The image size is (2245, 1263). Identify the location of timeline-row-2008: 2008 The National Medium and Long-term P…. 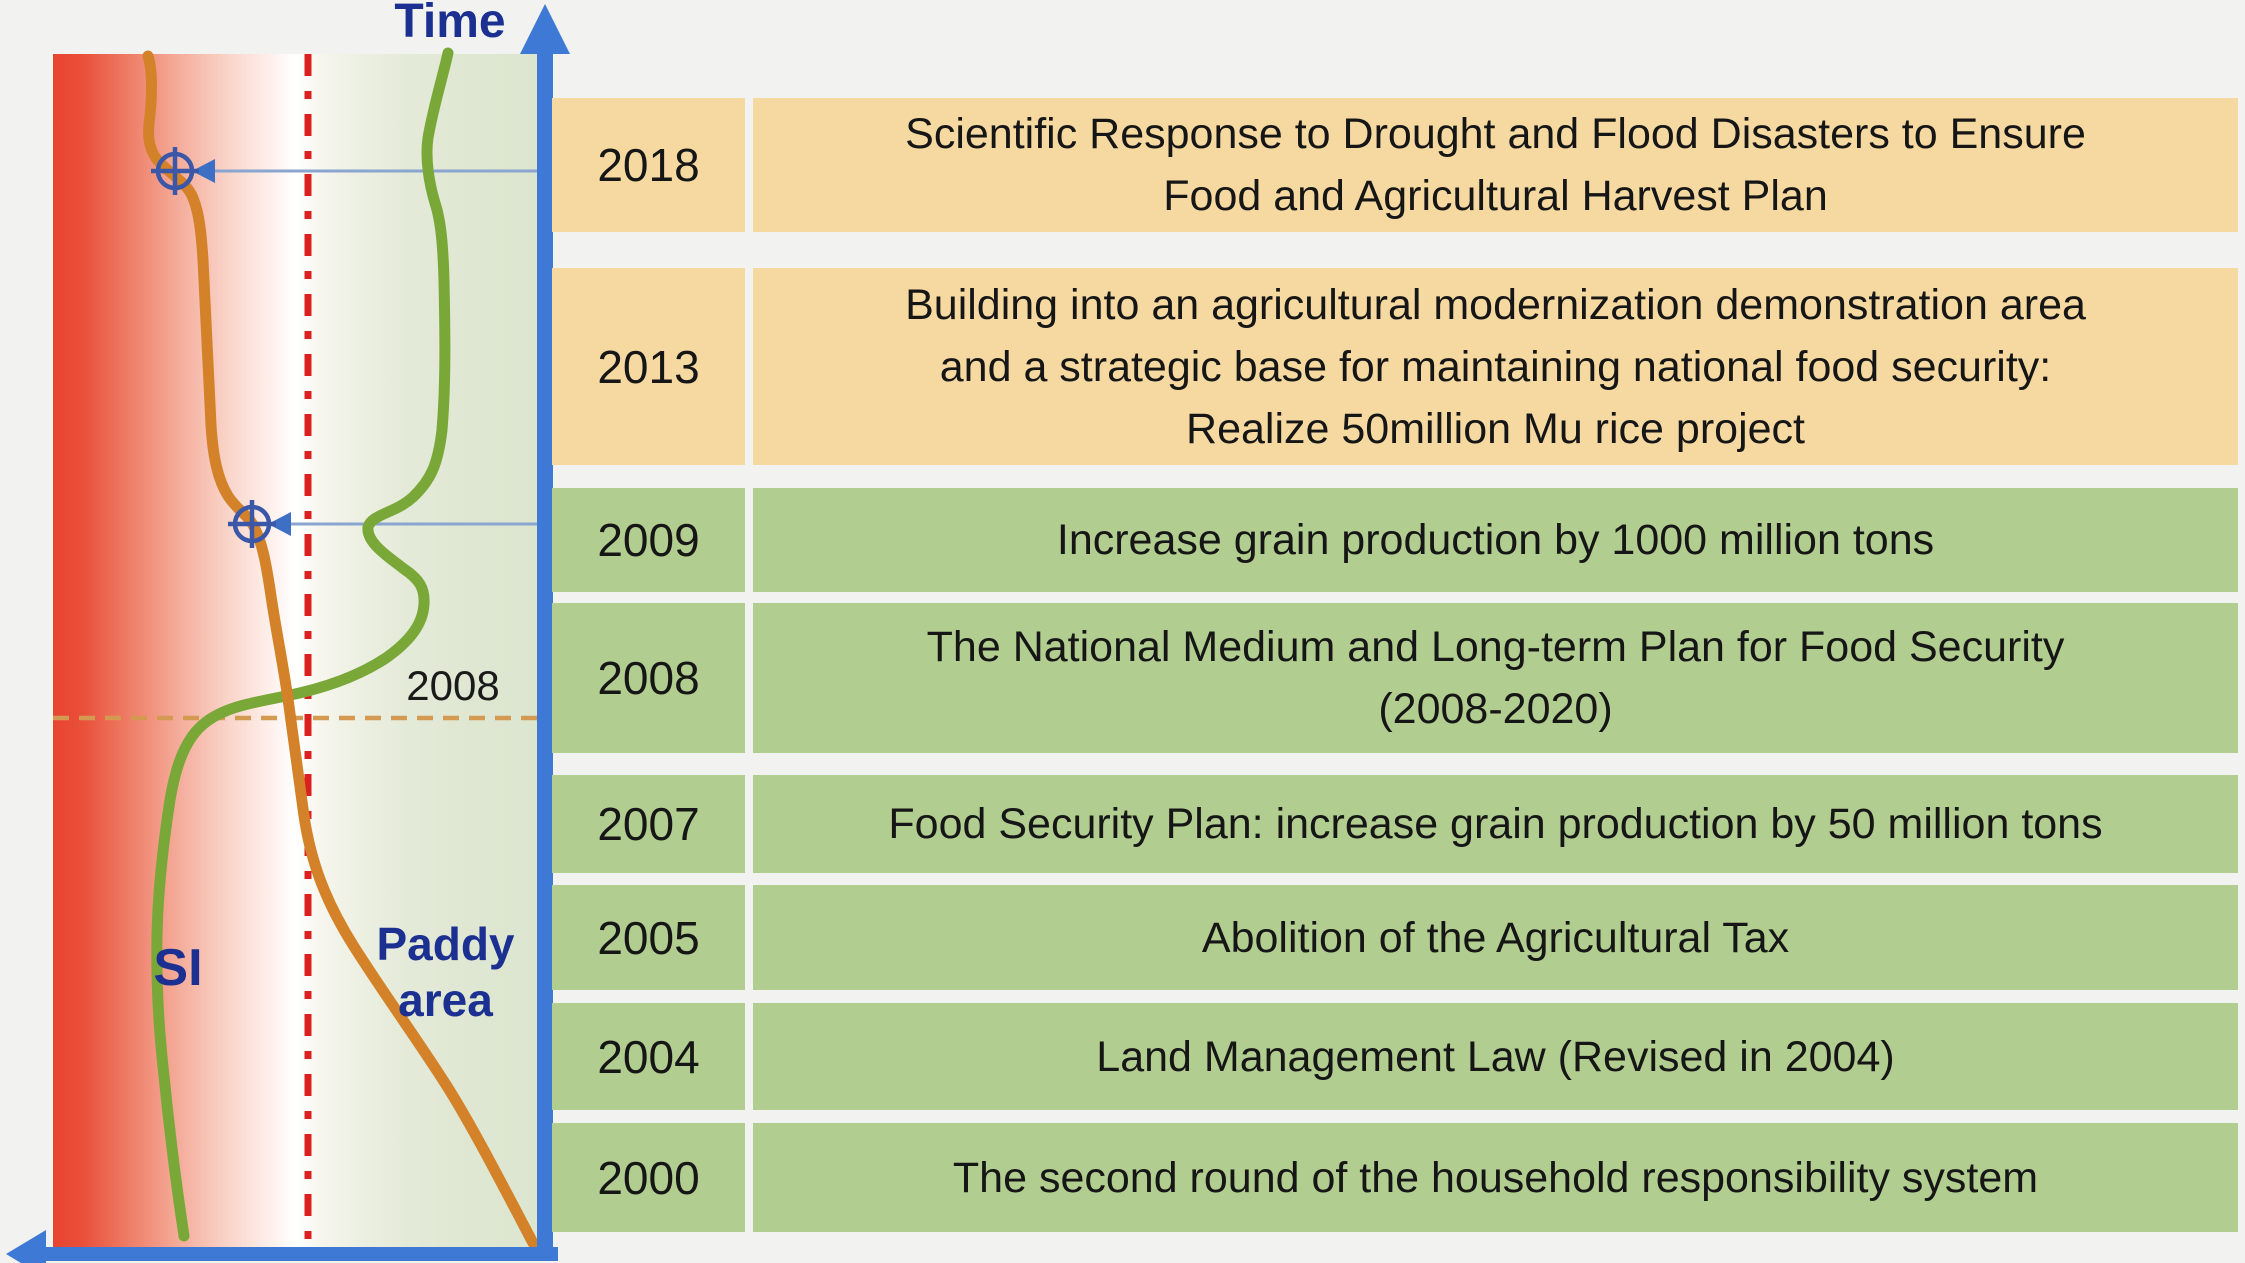
(1395, 678).